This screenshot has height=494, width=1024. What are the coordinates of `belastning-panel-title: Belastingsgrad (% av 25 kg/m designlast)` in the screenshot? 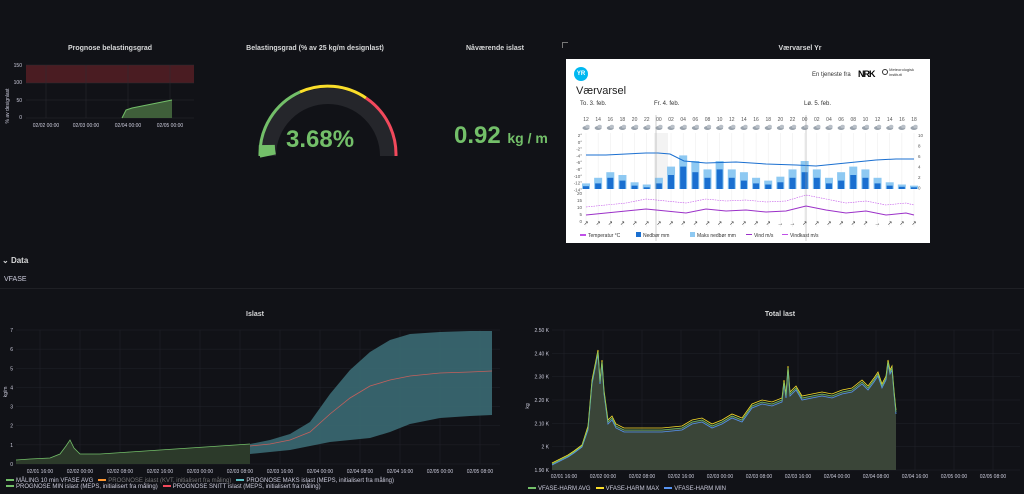 It's located at (315, 48).